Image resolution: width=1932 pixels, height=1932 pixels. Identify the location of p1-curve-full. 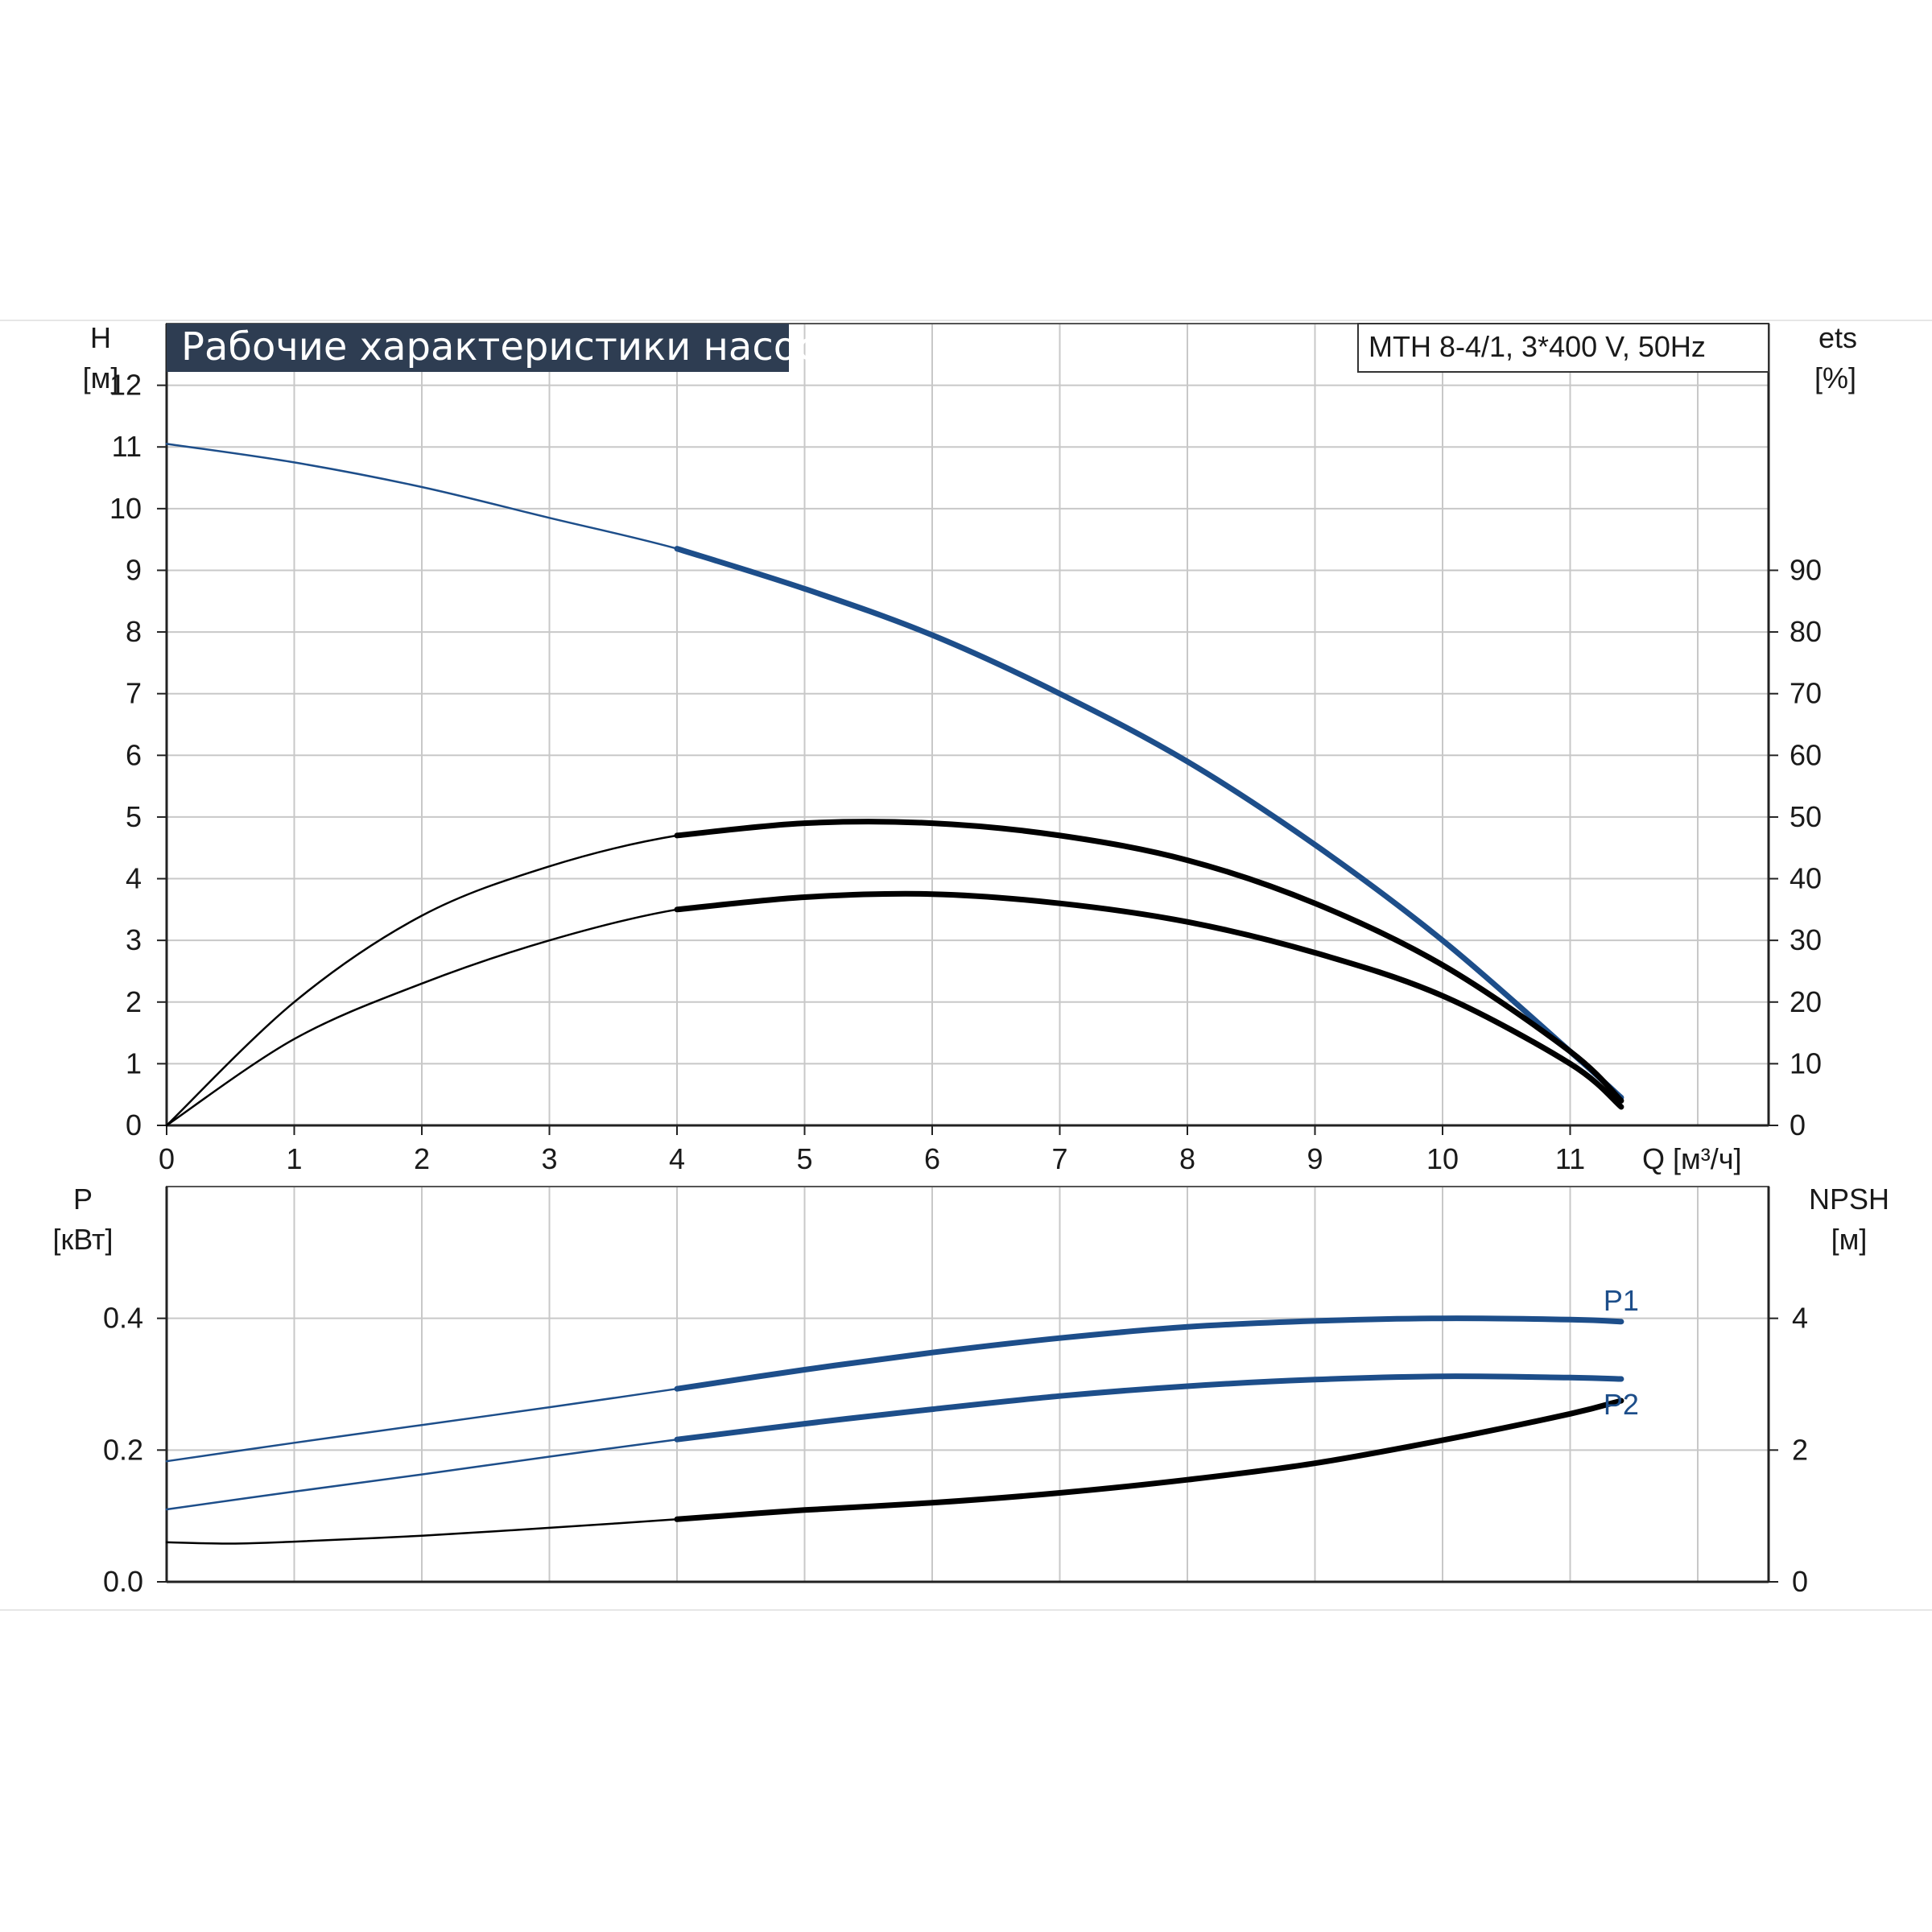
(894, 1390).